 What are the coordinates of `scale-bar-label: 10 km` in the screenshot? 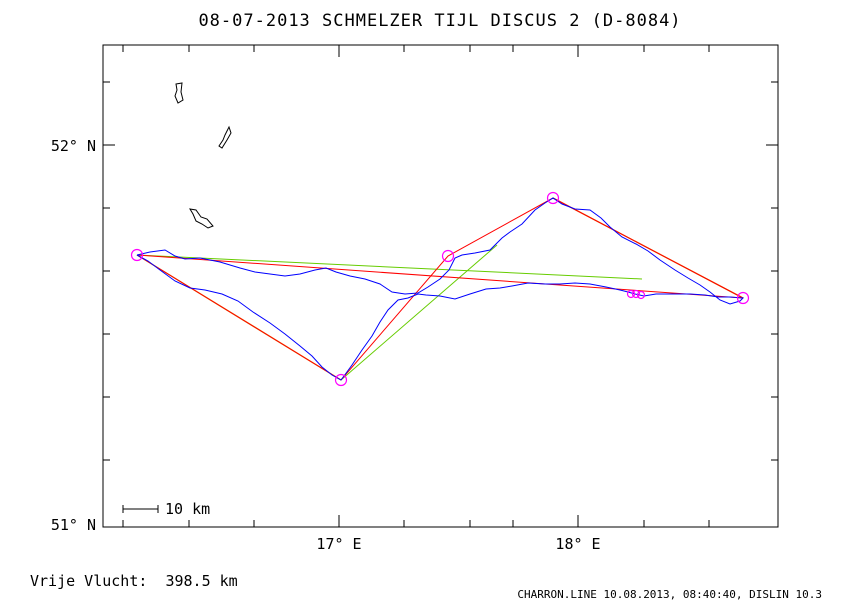 It's located at (187, 509).